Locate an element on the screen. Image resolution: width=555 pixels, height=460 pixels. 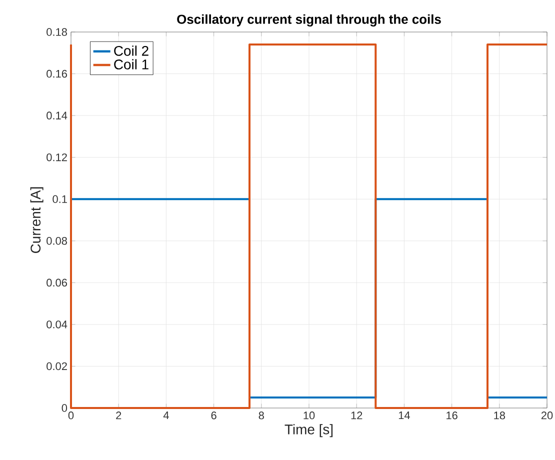
x-tick-label: 2 is located at coordinates (119, 416).